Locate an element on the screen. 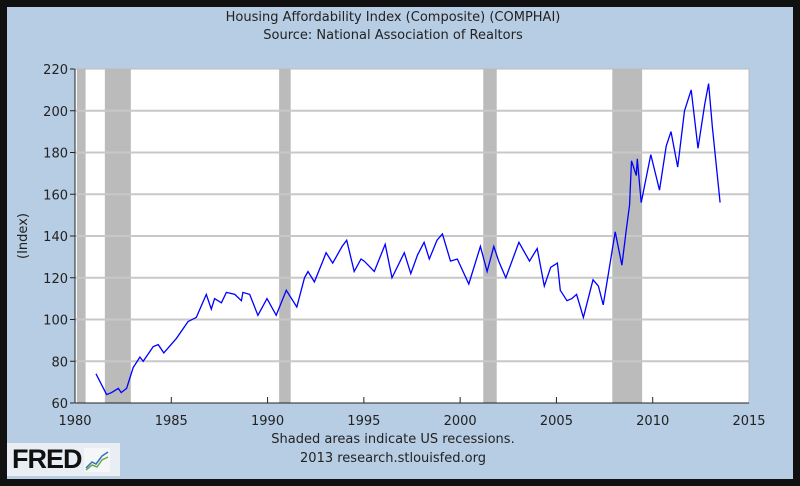  chart-graph-icon is located at coordinates (96, 459).